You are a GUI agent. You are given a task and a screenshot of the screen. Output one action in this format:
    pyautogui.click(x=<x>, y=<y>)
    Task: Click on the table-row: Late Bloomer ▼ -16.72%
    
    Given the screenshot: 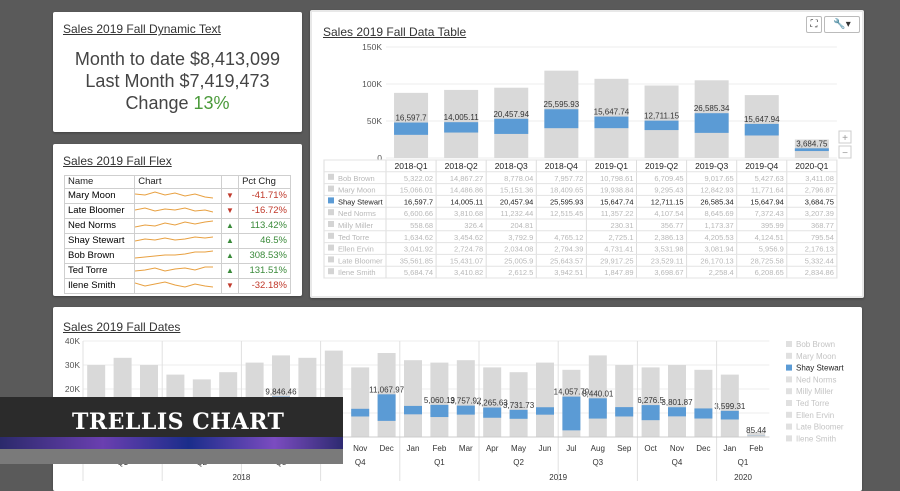 What is the action you would take?
    pyautogui.click(x=177, y=210)
    